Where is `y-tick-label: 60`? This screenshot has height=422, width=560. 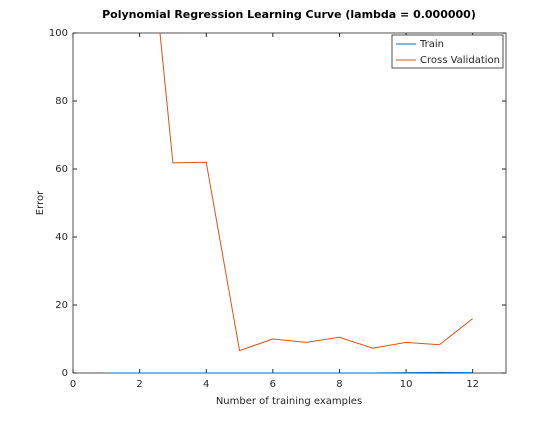
y-tick-label: 60 is located at coordinates (61, 169).